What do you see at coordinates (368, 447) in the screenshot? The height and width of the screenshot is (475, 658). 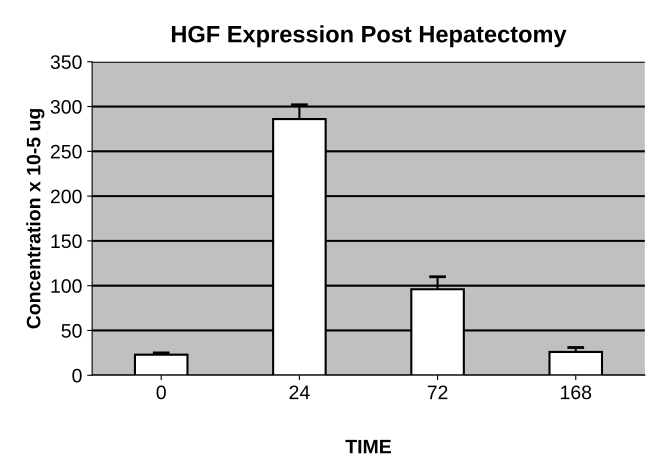 I see `x-axis-title: TIME` at bounding box center [368, 447].